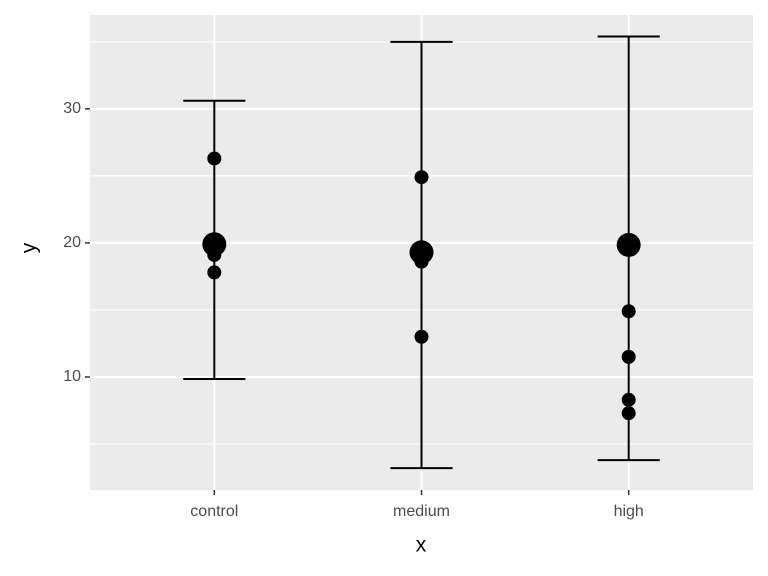 The image size is (768, 576). Describe the element at coordinates (421, 511) in the screenshot. I see `x-tick-label: medium` at that location.